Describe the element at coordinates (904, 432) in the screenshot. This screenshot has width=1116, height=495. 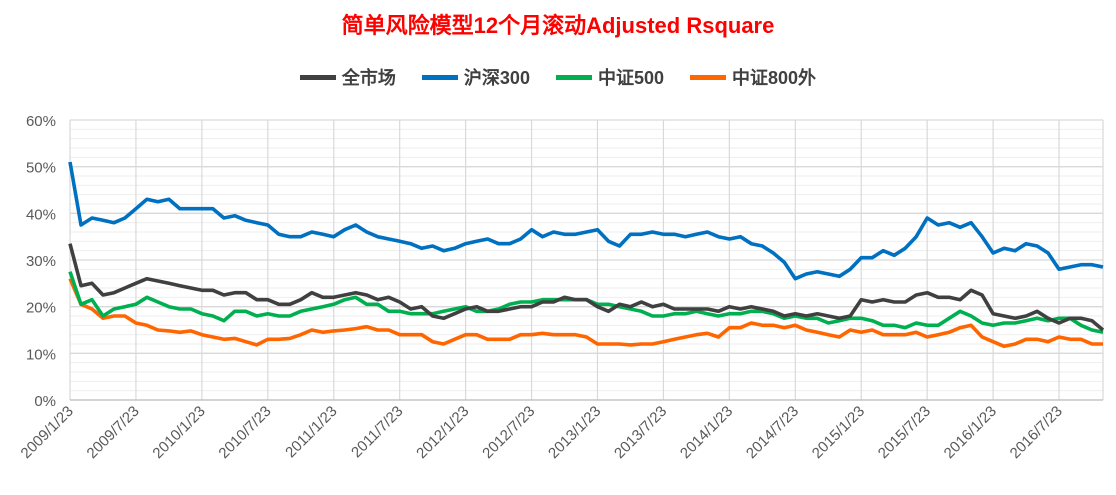
I see `x-tick-label: 2015/7/23` at that location.